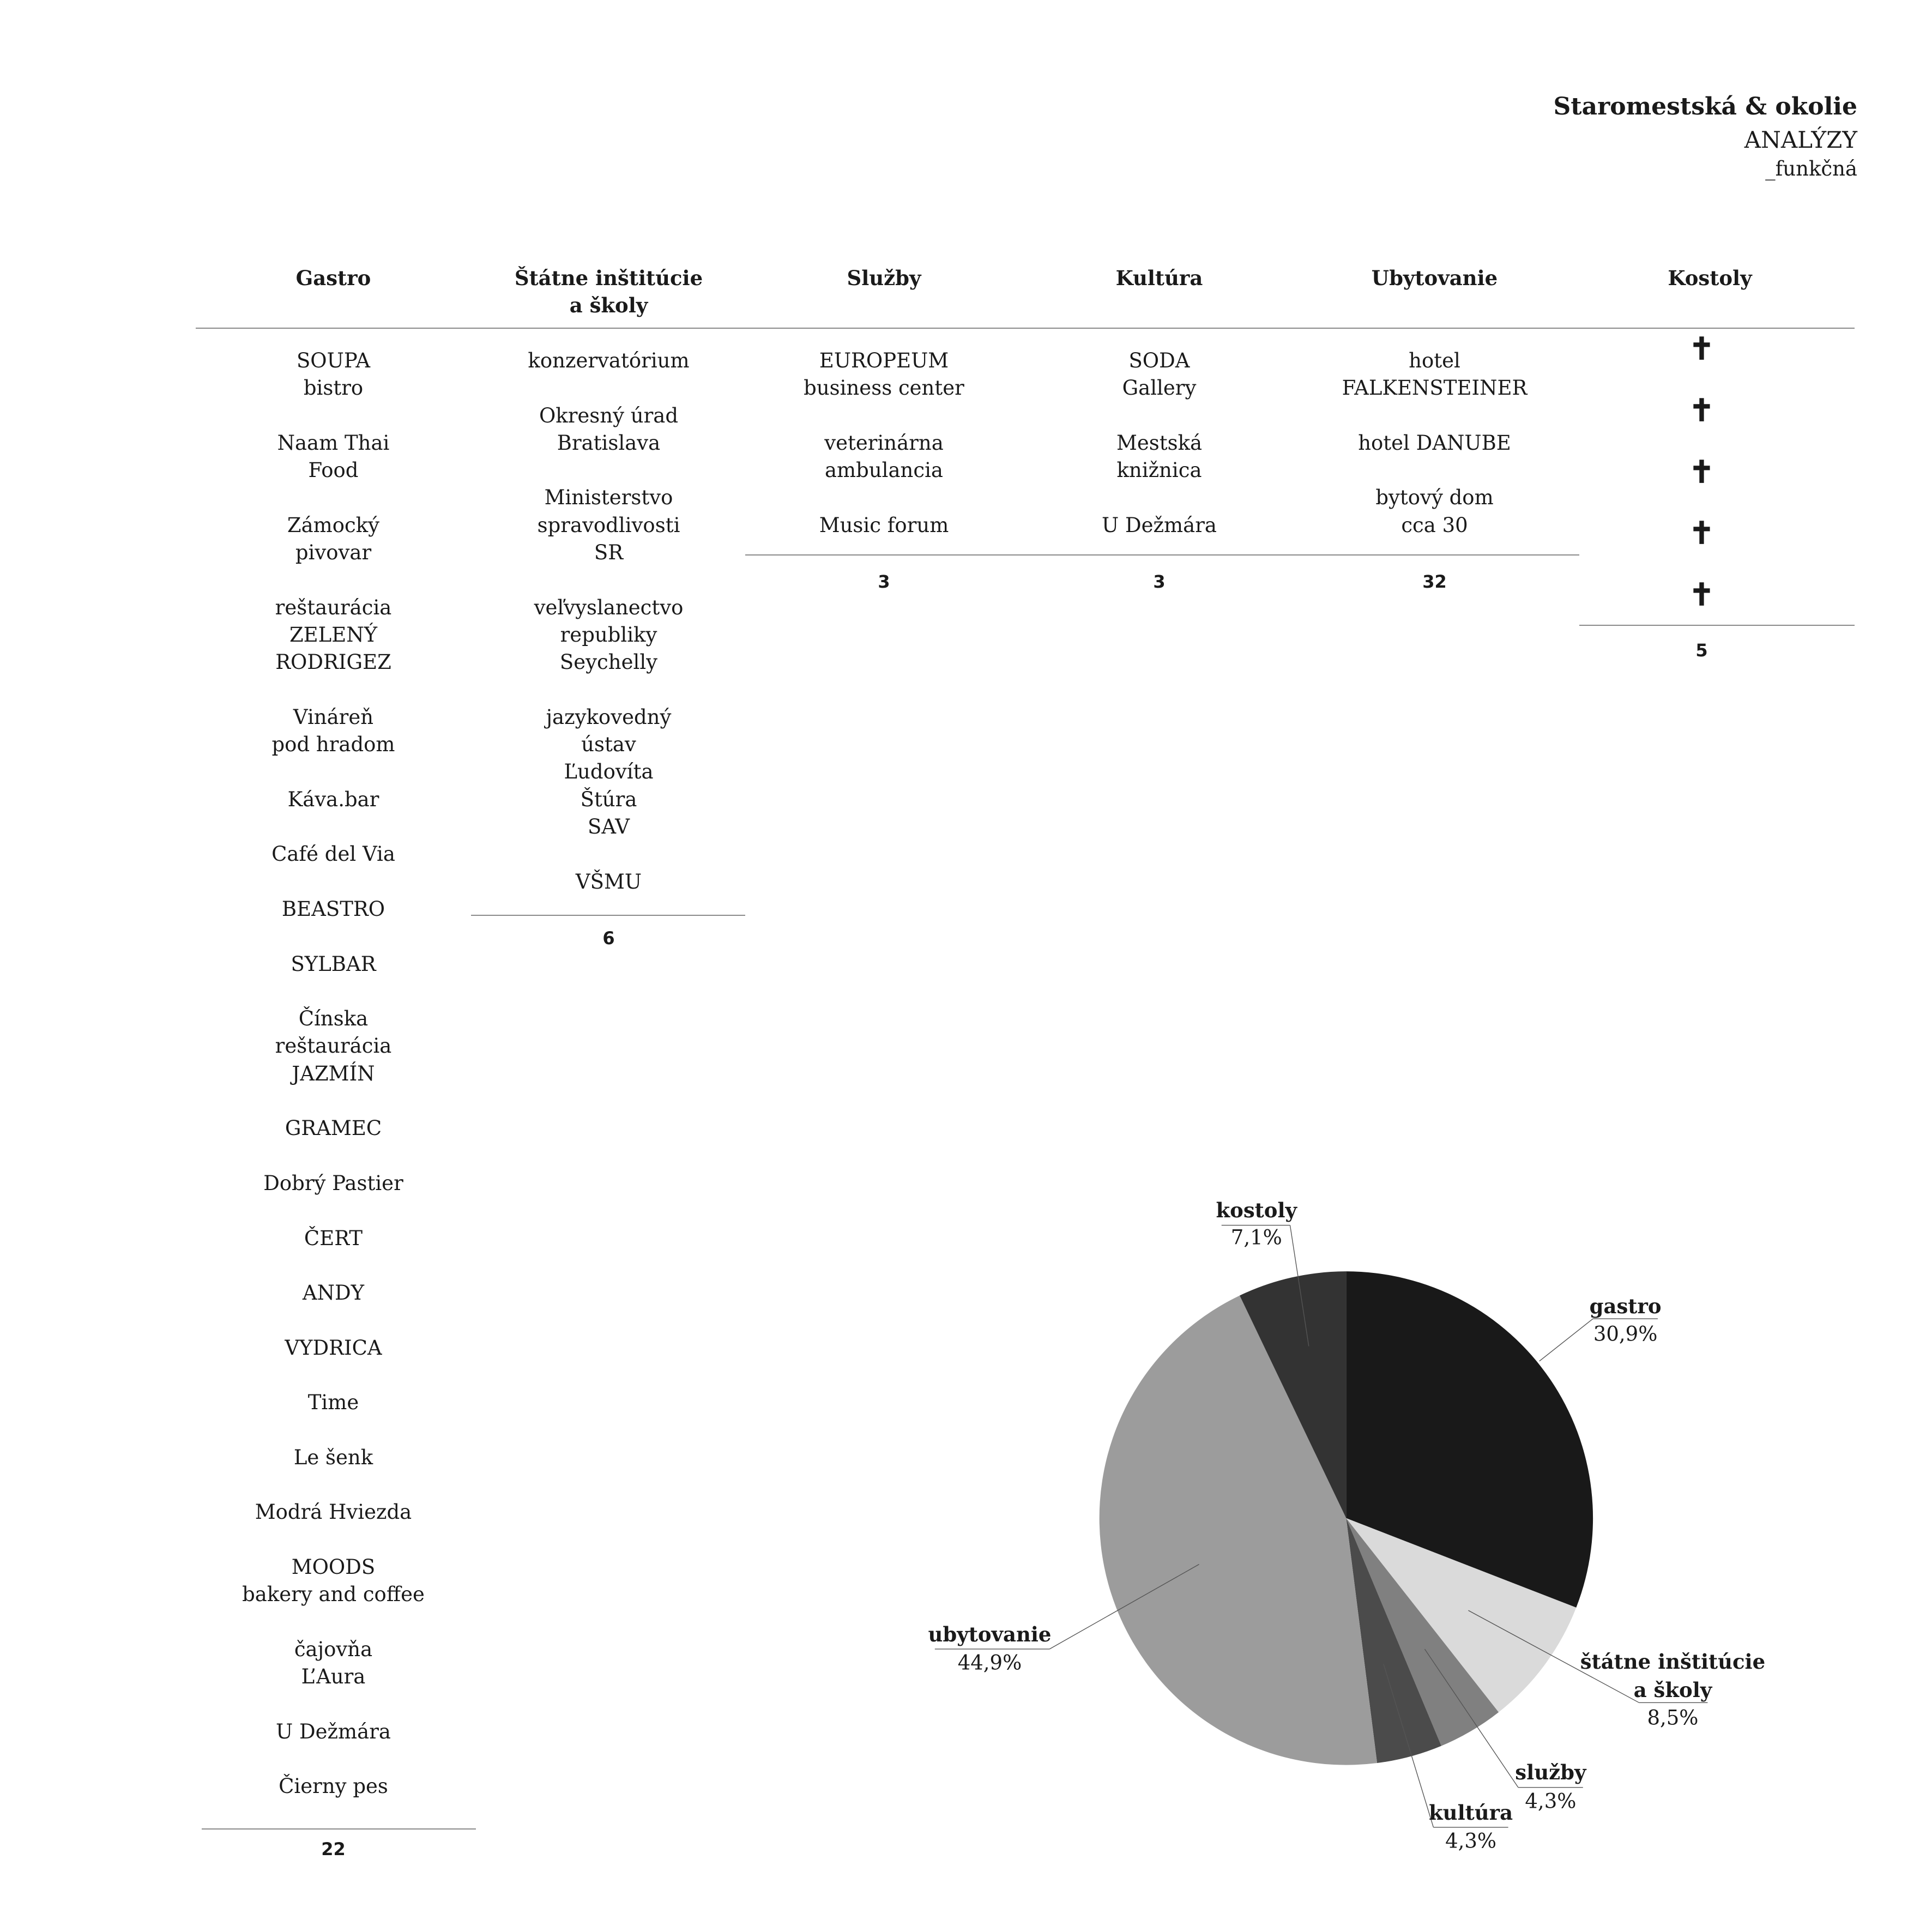 This screenshot has height=1932, width=1932. What do you see at coordinates (1811, 168) in the screenshot?
I see `section-label: _funkčná` at bounding box center [1811, 168].